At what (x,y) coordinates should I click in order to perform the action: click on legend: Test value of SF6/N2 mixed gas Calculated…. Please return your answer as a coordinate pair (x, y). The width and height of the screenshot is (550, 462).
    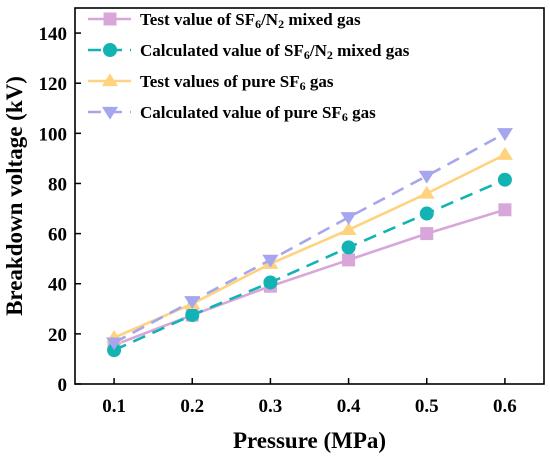
    Looking at the image, I should click on (249, 67).